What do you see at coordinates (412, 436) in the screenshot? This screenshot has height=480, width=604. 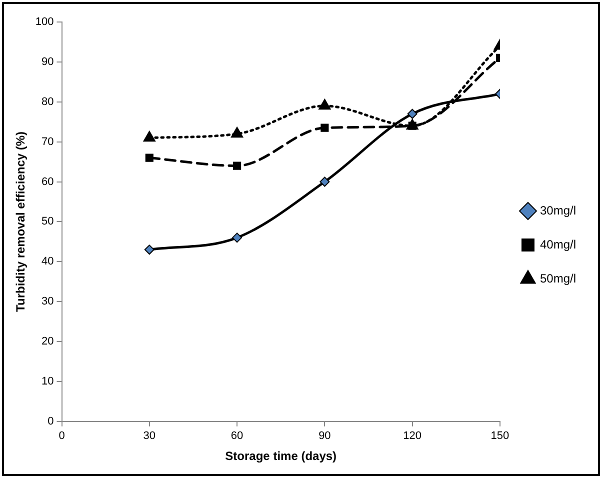 I see `x-tick-label: 120` at bounding box center [412, 436].